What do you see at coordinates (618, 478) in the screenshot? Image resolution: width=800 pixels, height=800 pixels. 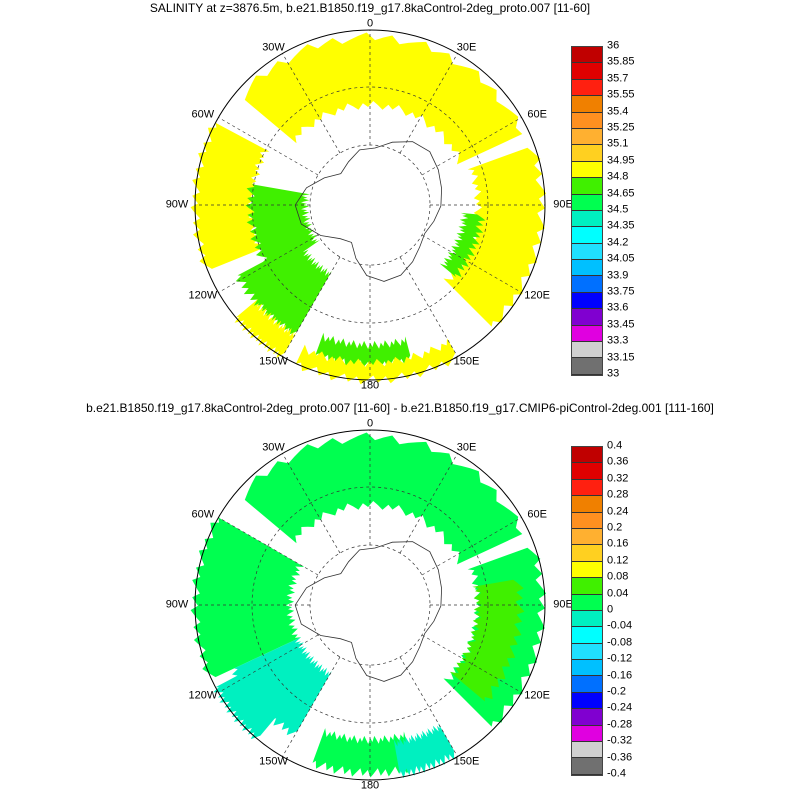 I see `colorbar-label: 0.32` at bounding box center [618, 478].